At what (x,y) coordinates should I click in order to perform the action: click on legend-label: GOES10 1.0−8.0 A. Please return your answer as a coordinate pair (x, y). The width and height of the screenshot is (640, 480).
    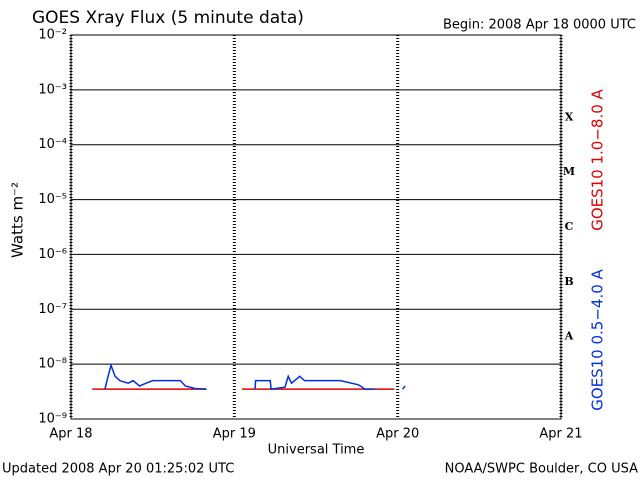
    Looking at the image, I should click on (598, 159).